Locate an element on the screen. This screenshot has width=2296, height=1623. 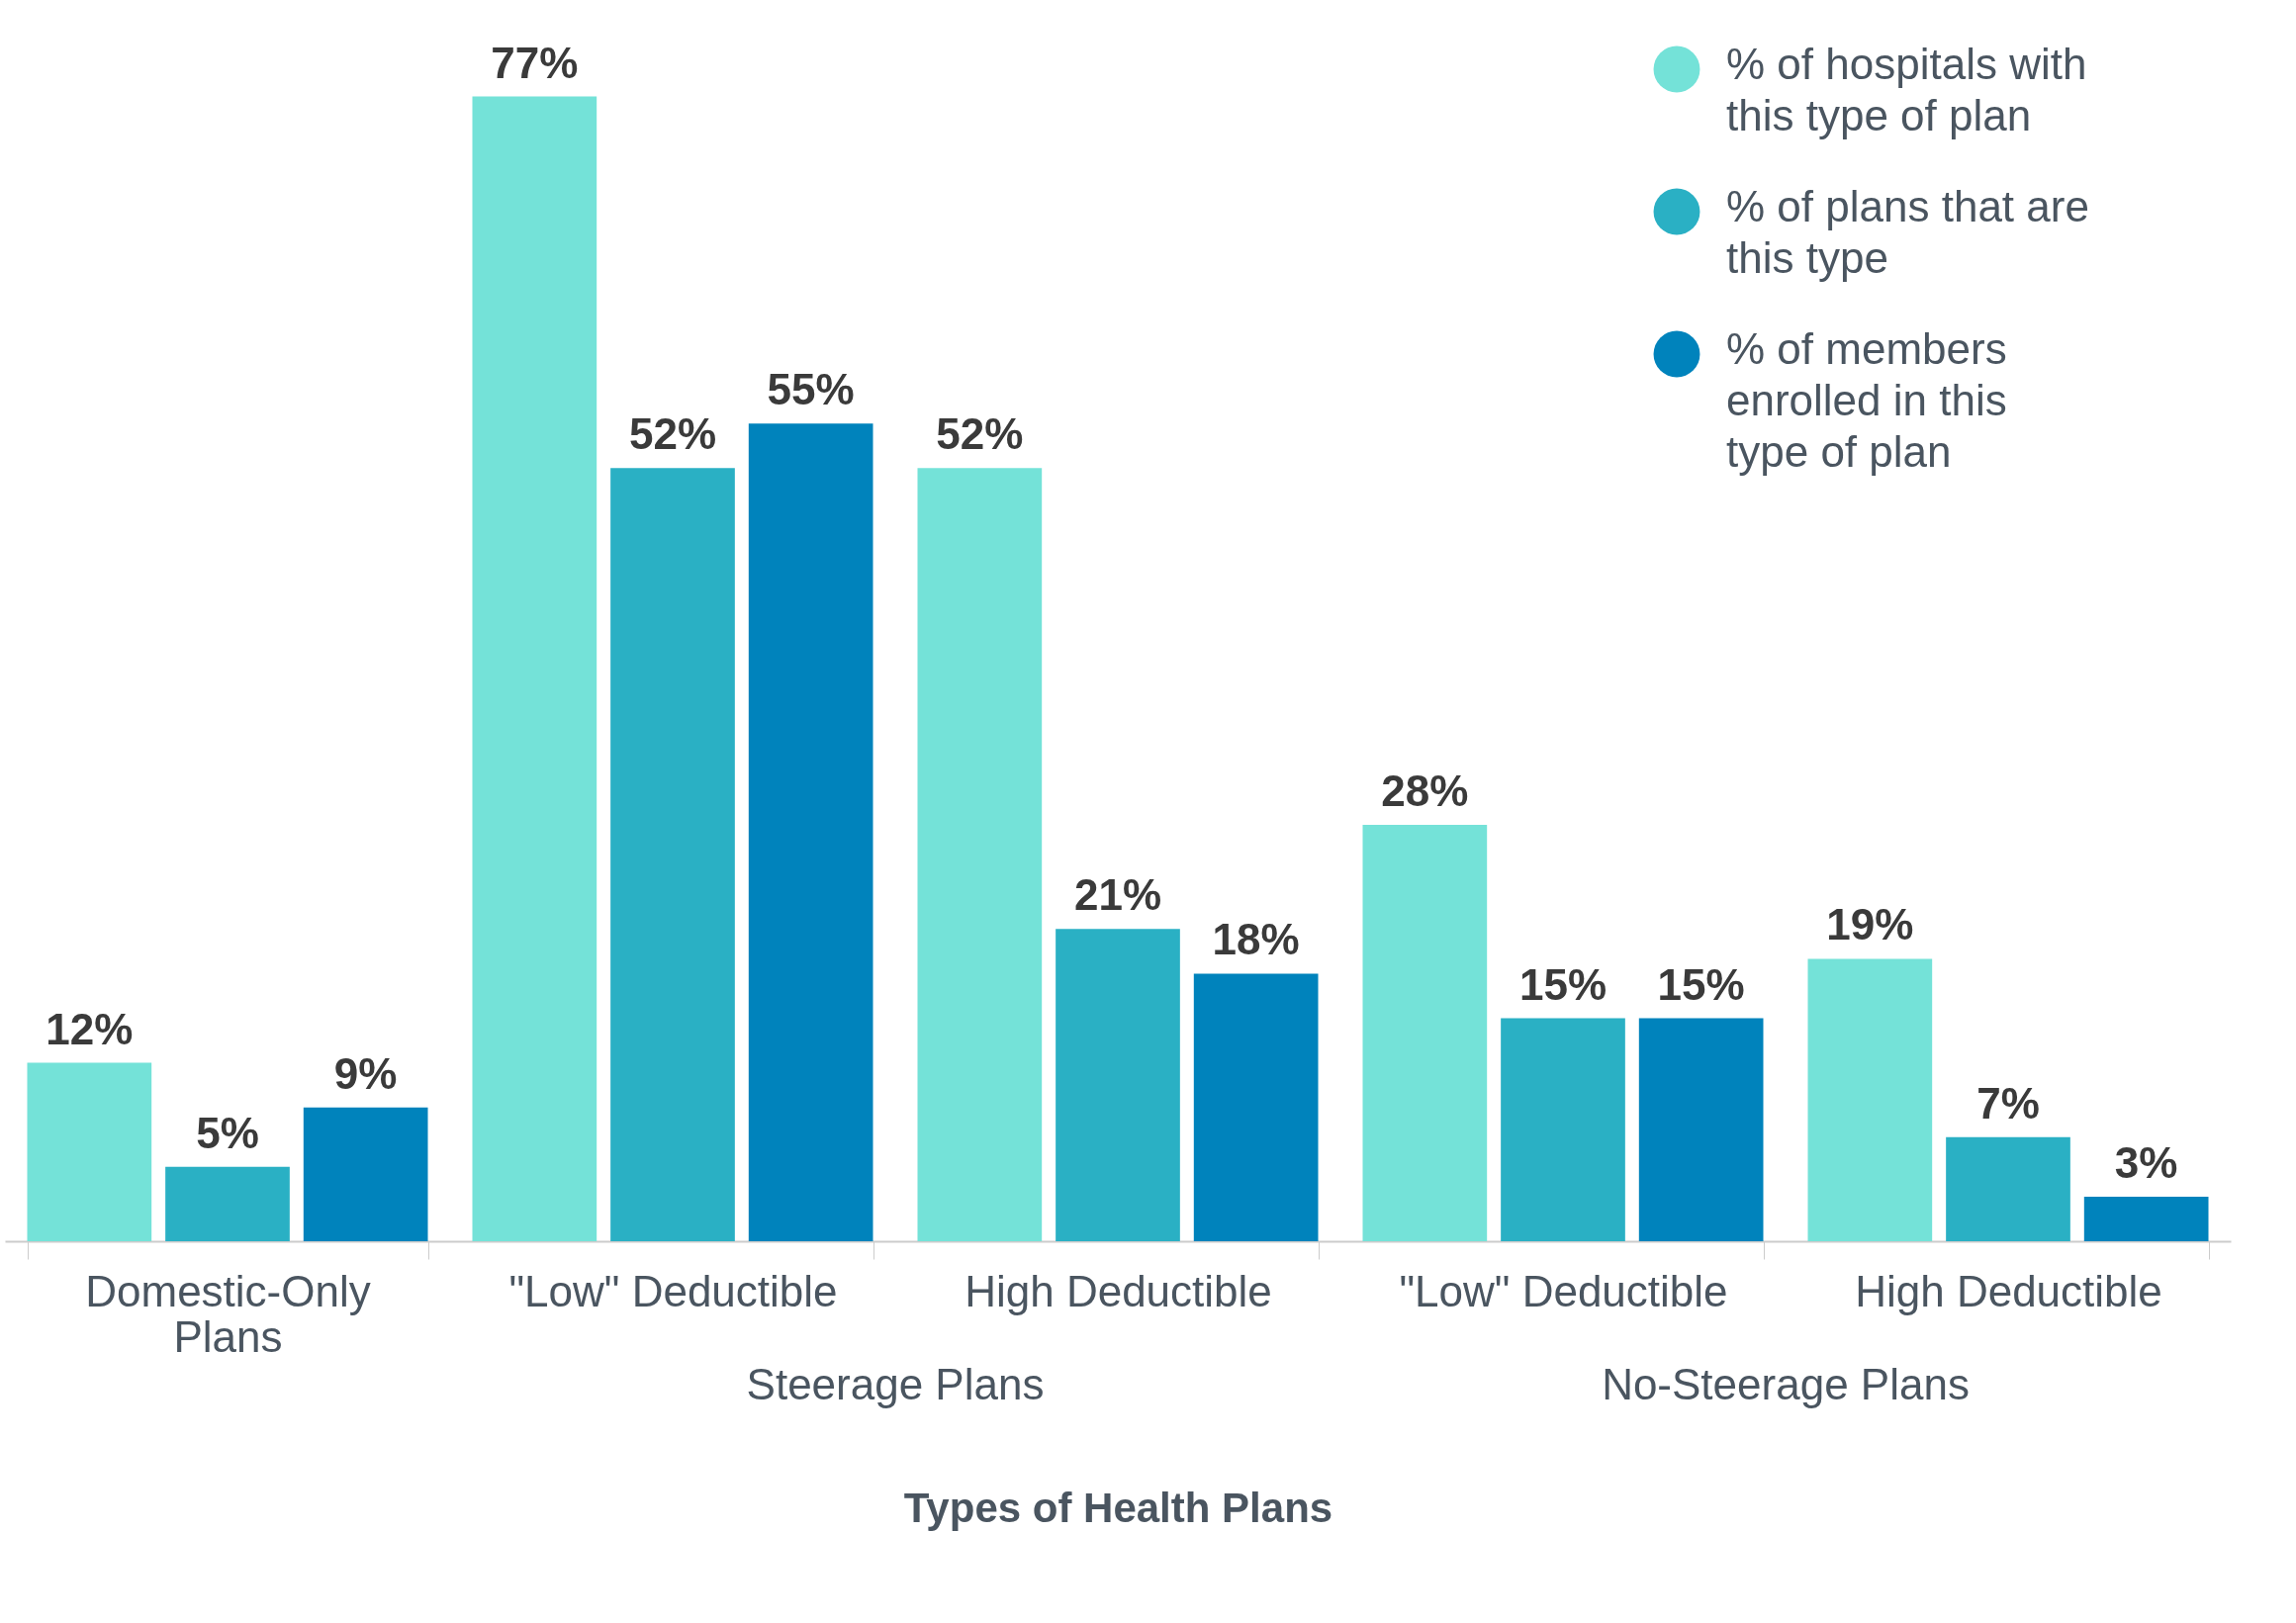
data-label: 21% is located at coordinates (1117, 895).